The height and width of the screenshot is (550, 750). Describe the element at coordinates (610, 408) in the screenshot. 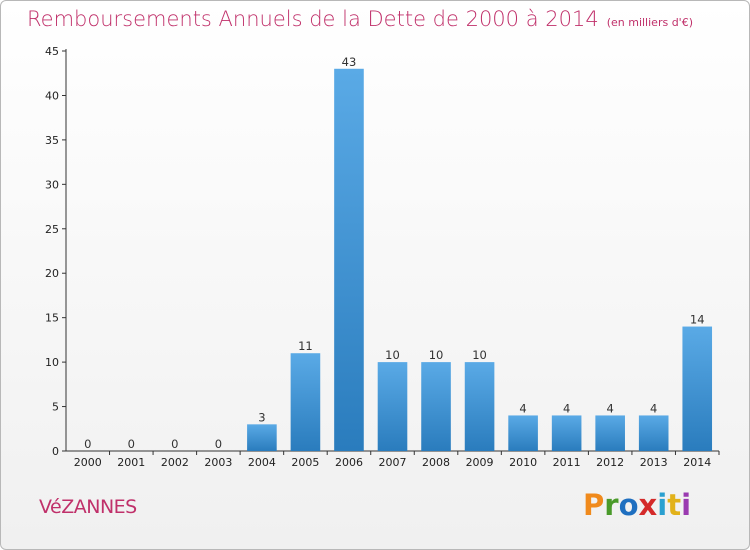

I see `data-label-2012: 4` at that location.